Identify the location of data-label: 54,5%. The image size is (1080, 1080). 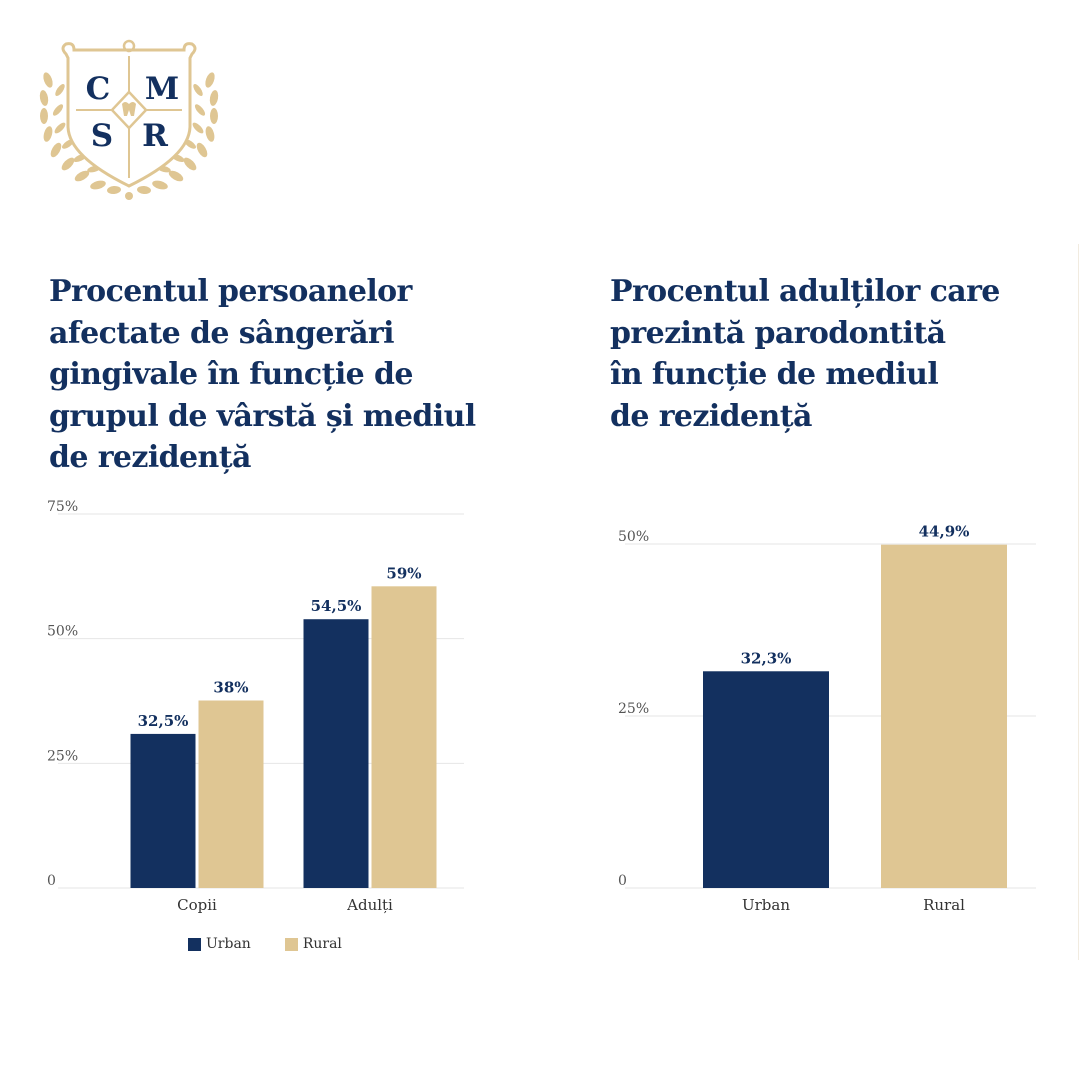
(336, 606).